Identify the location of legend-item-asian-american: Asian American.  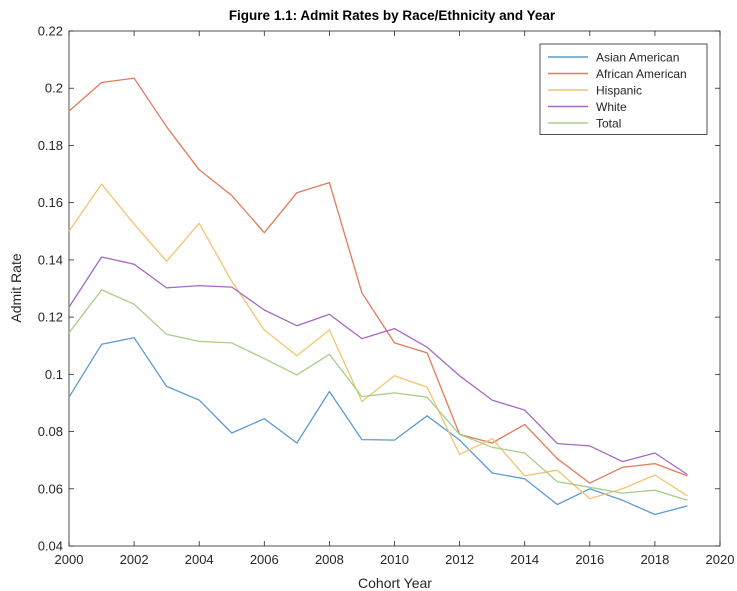
(613, 58).